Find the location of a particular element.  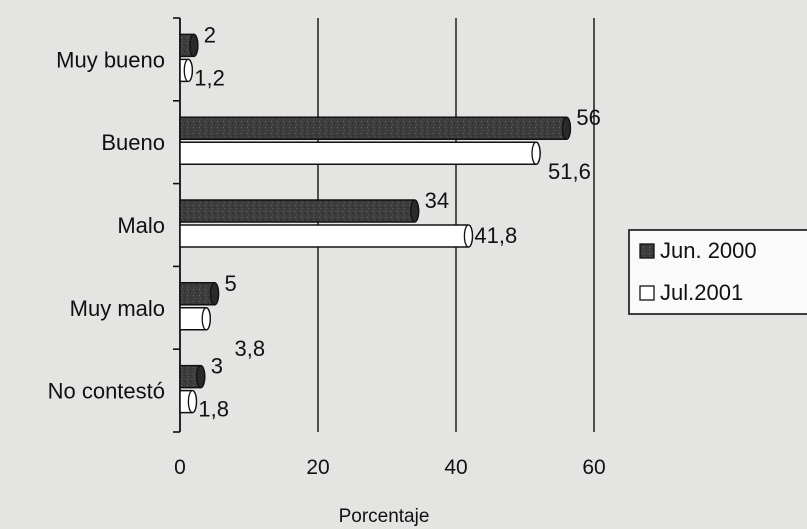

data-label: 51,6 is located at coordinates (569, 171).